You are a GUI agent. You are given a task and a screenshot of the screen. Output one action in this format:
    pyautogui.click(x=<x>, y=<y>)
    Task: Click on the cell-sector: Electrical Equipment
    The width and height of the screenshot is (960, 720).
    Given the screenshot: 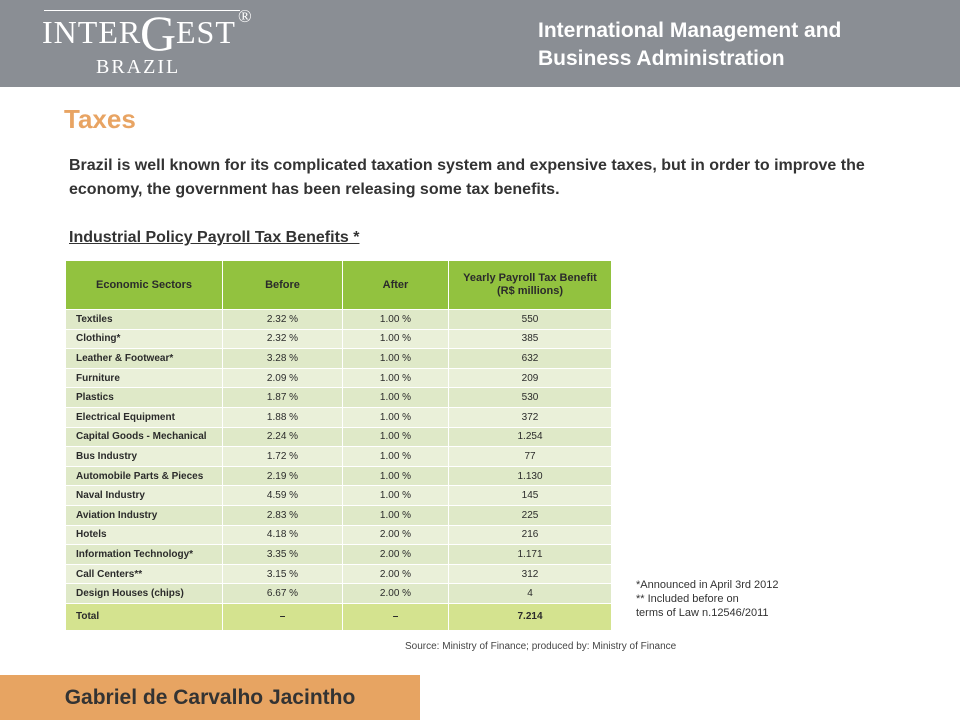 What is the action you would take?
    pyautogui.click(x=144, y=417)
    